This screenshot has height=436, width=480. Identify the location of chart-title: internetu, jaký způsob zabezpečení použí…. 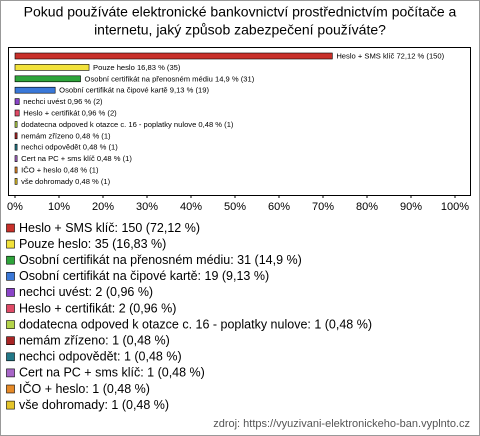
(240, 30).